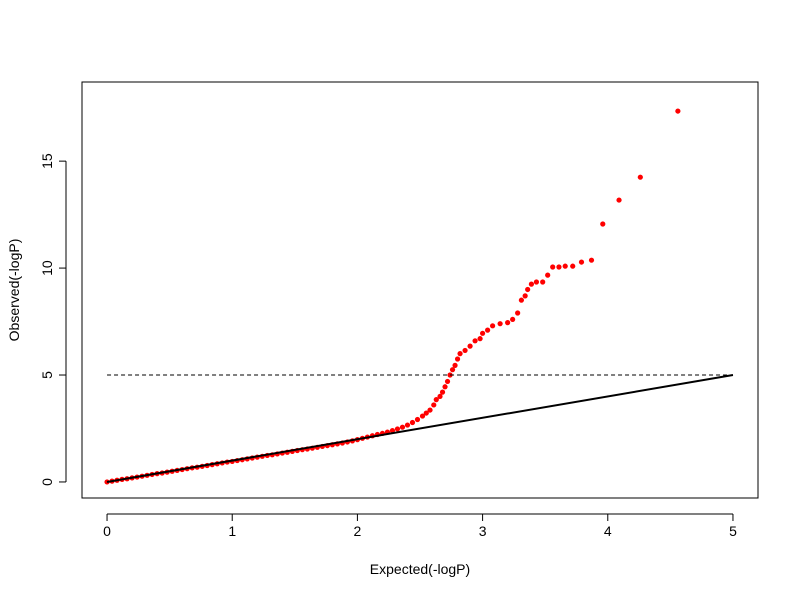  Describe the element at coordinates (608, 531) in the screenshot. I see `x-tick-label: 4` at that location.